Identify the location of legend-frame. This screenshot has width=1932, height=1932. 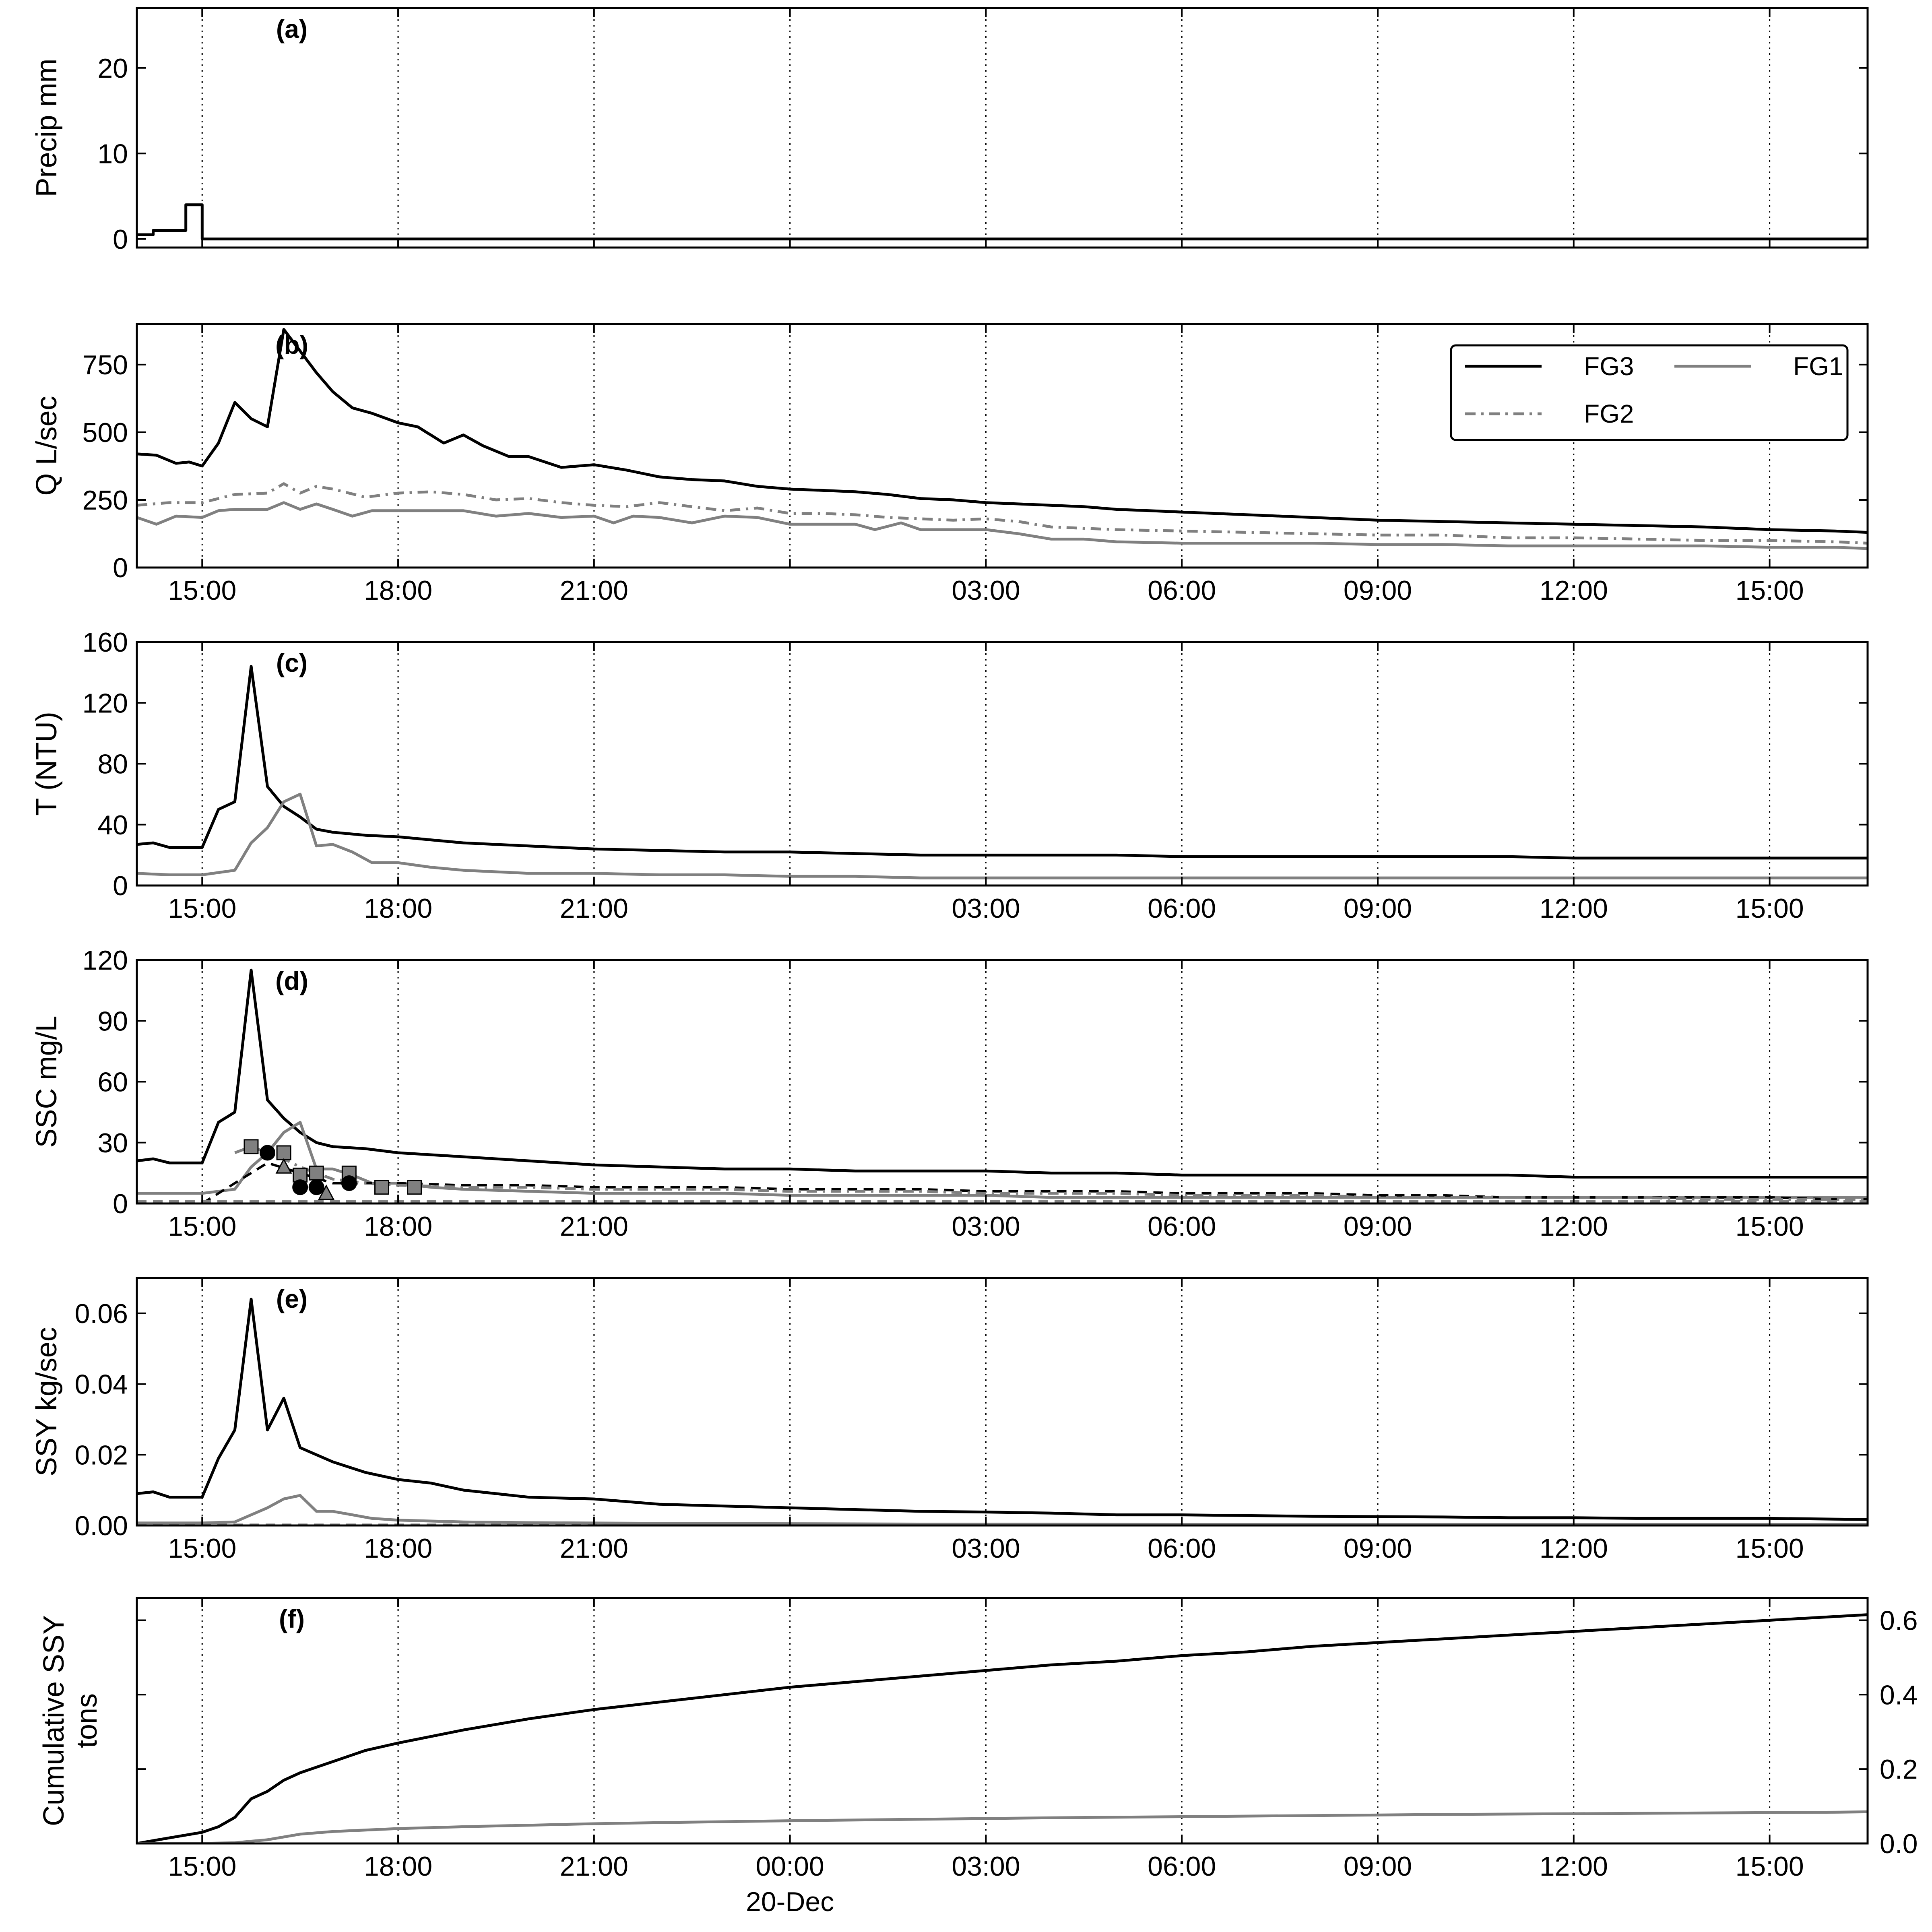
(1649, 392).